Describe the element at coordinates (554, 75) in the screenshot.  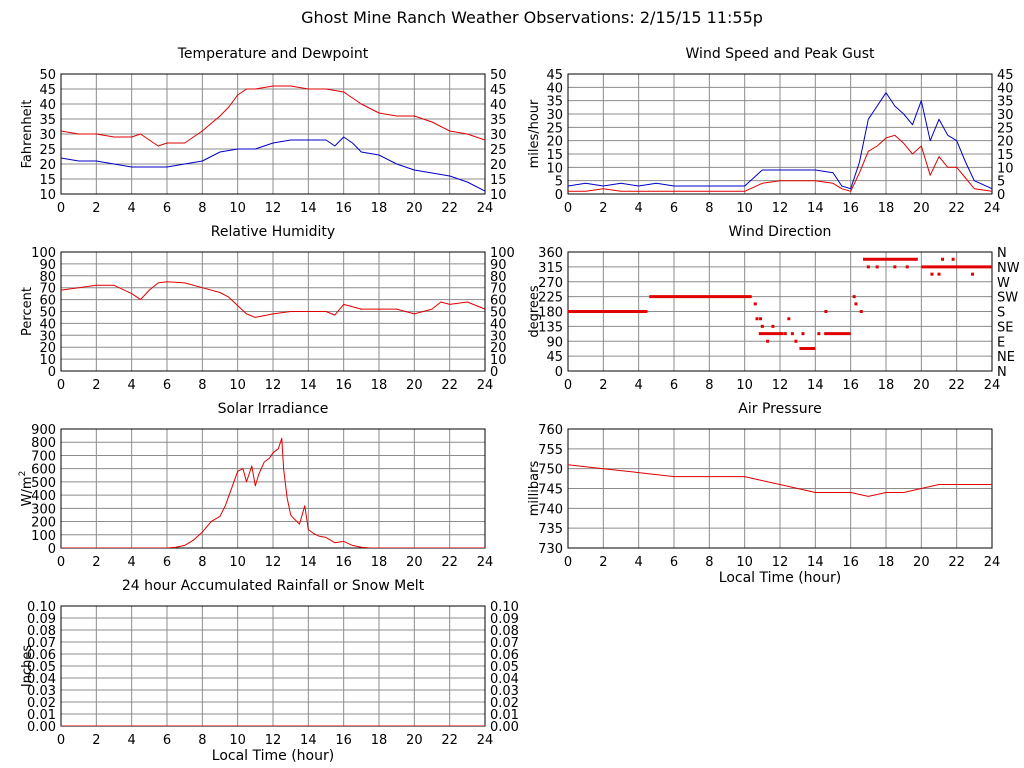
I see `y-tick-label: 45` at that location.